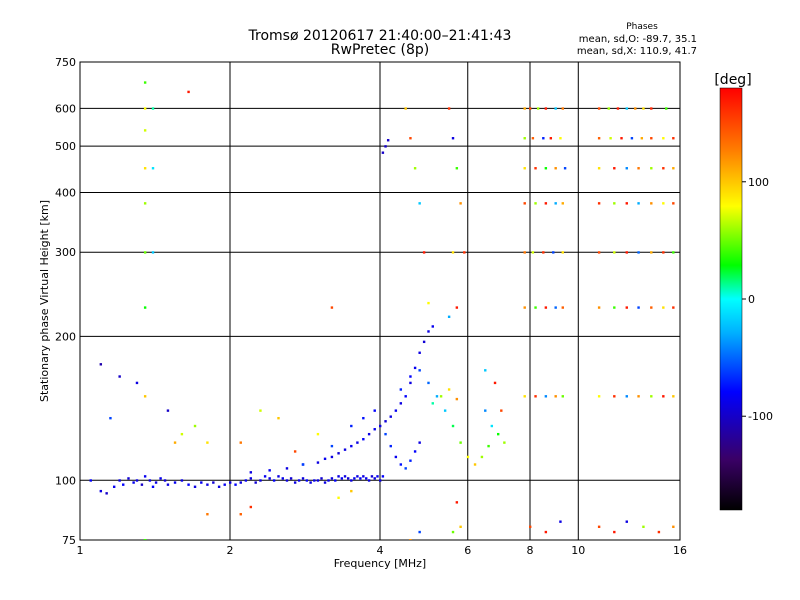  I want to click on x-tick-label: 2, so click(230, 550).